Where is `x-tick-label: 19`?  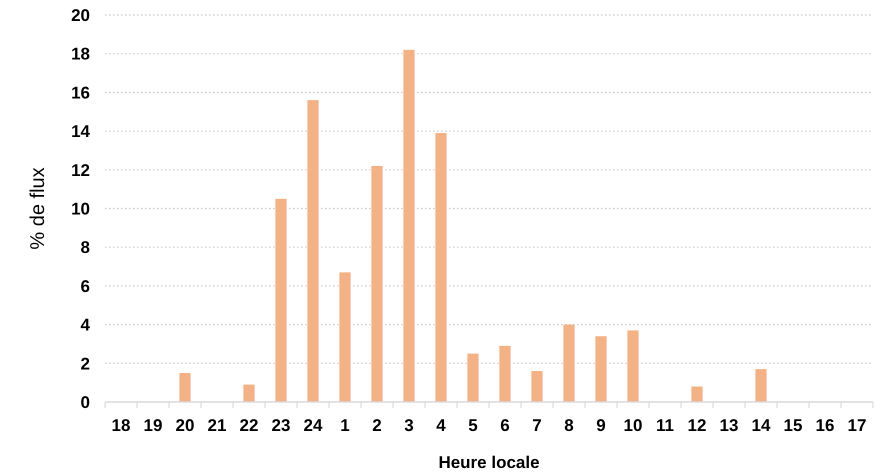 x-tick-label: 19 is located at coordinates (153, 425).